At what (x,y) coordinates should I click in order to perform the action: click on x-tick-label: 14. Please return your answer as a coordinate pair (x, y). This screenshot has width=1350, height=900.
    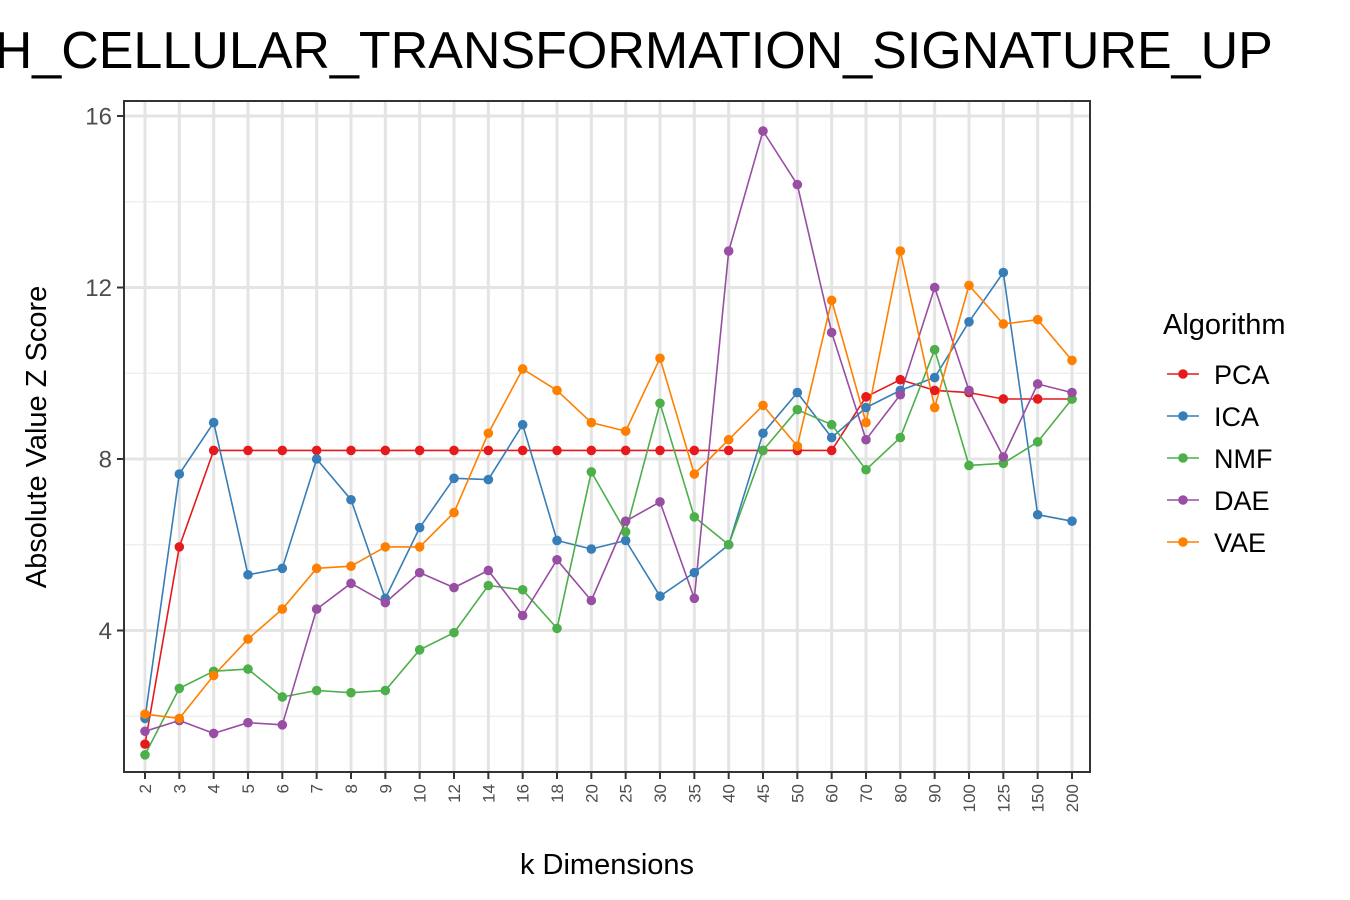
    Looking at the image, I should click on (488, 793).